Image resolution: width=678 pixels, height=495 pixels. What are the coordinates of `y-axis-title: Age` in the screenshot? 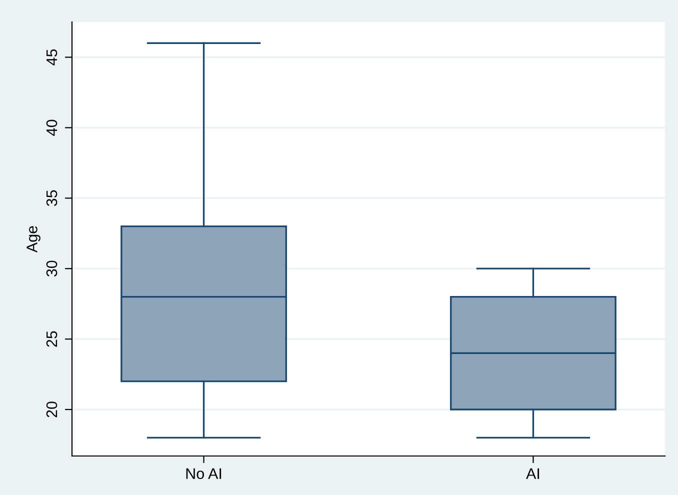 It's located at (33, 239).